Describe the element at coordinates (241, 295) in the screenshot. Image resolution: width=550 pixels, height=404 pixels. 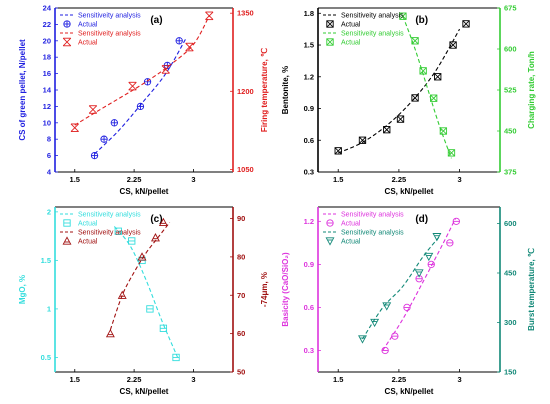
I see `right-y-tick-label: 70` at that location.